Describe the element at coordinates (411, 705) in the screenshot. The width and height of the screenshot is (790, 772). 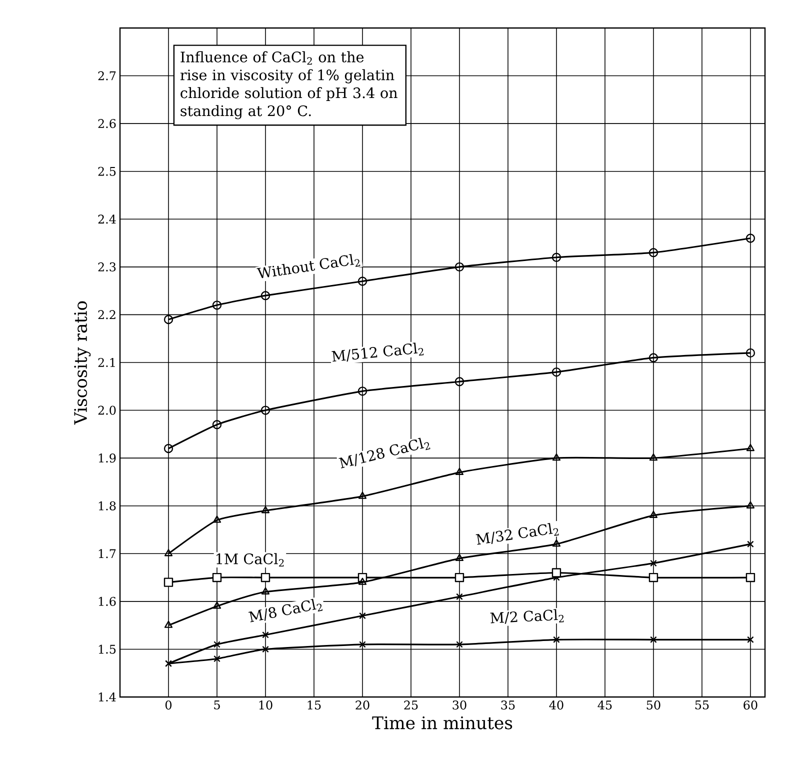
I see `x-tick-label: 25` at that location.